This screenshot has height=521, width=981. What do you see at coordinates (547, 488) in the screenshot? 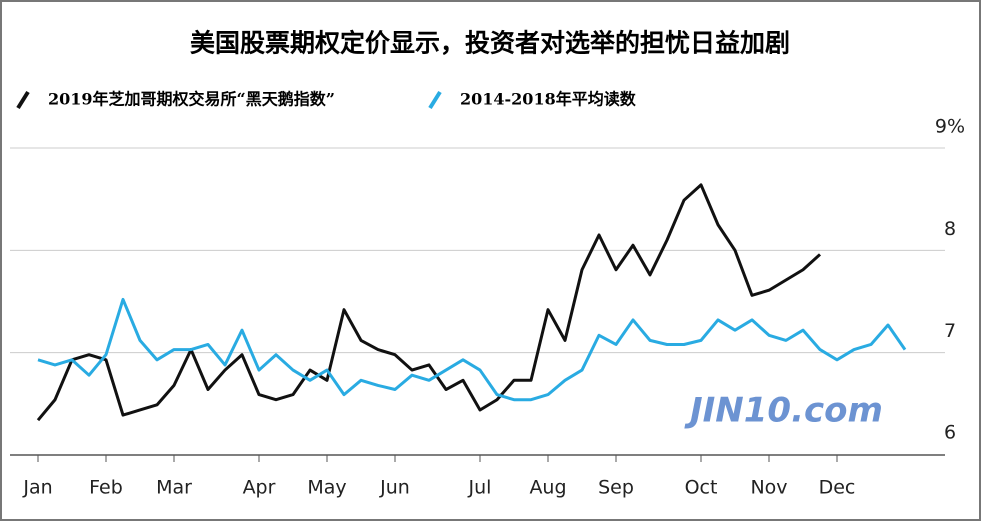
I see `x-tick-label: Aug` at bounding box center [547, 488].